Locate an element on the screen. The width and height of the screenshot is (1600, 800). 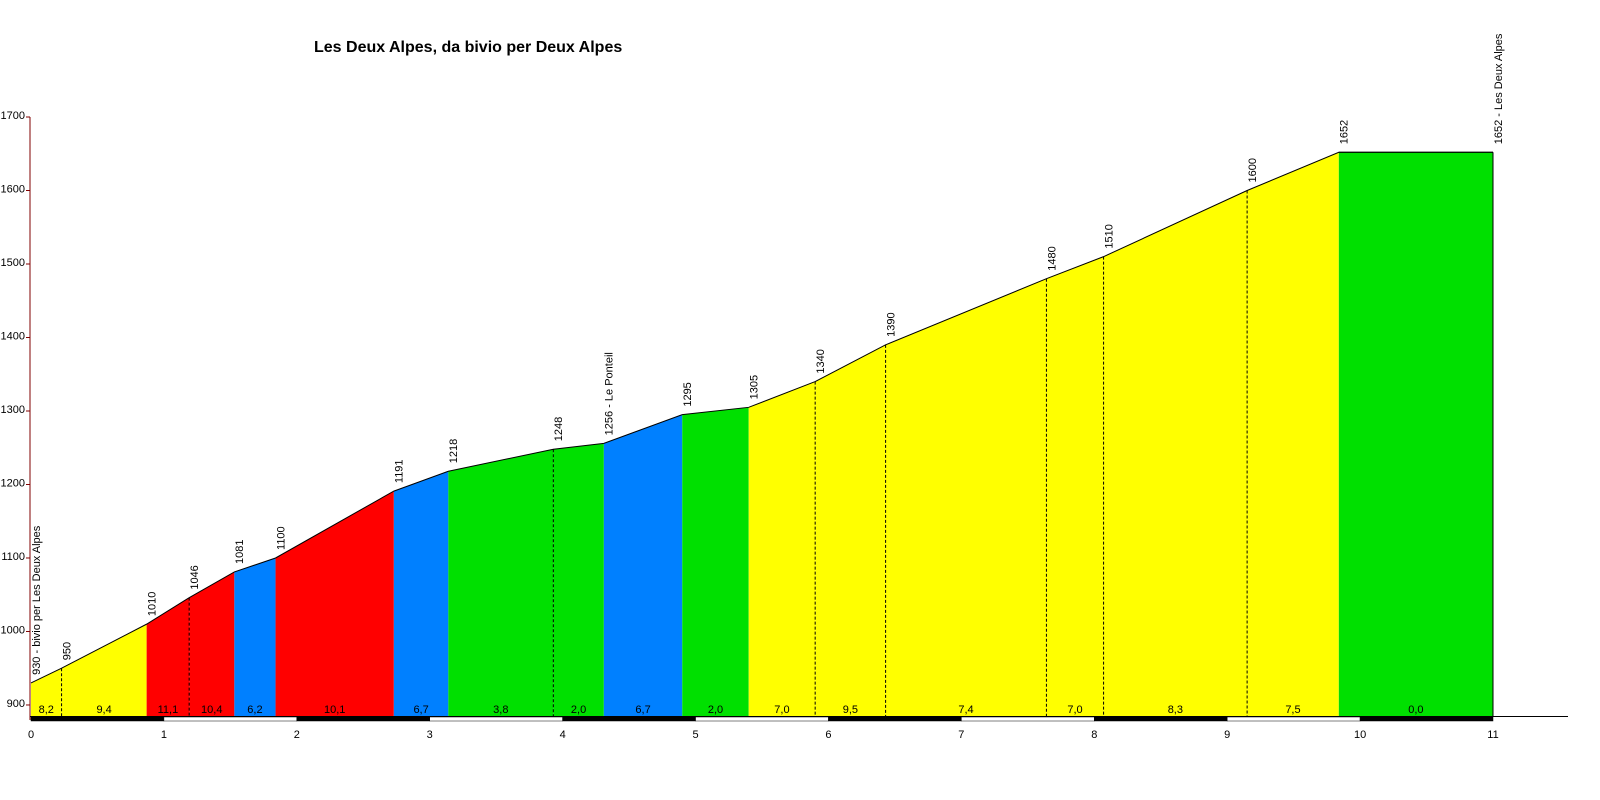
y-tick-label: 900 is located at coordinates (16, 704).